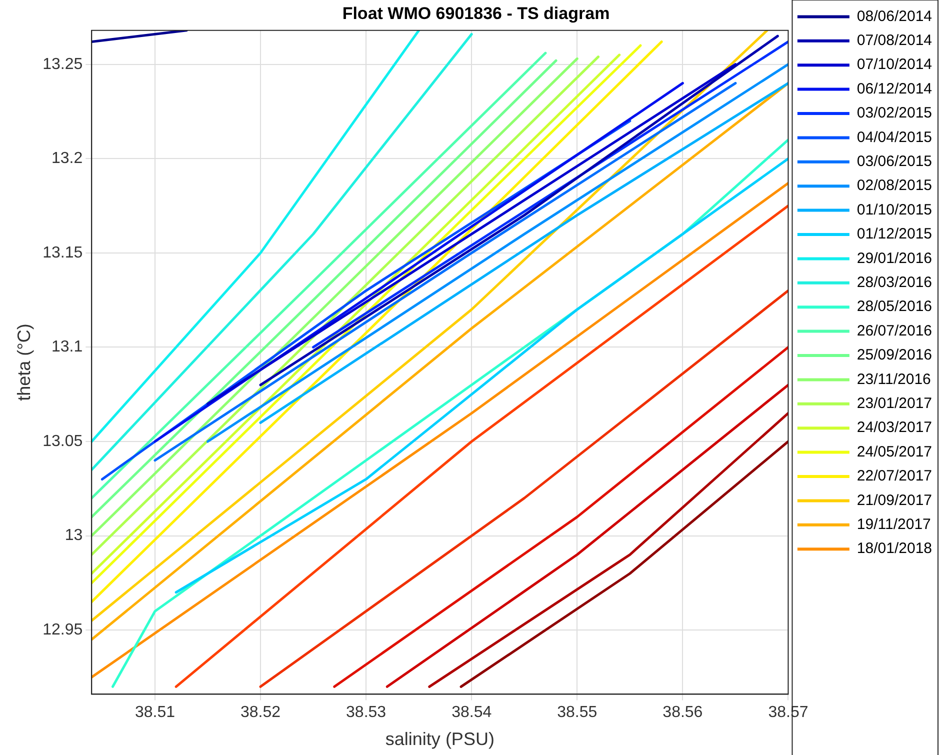 This screenshot has width=952, height=755. What do you see at coordinates (577, 713) in the screenshot?
I see `x-tick-label: 38.55` at bounding box center [577, 713].